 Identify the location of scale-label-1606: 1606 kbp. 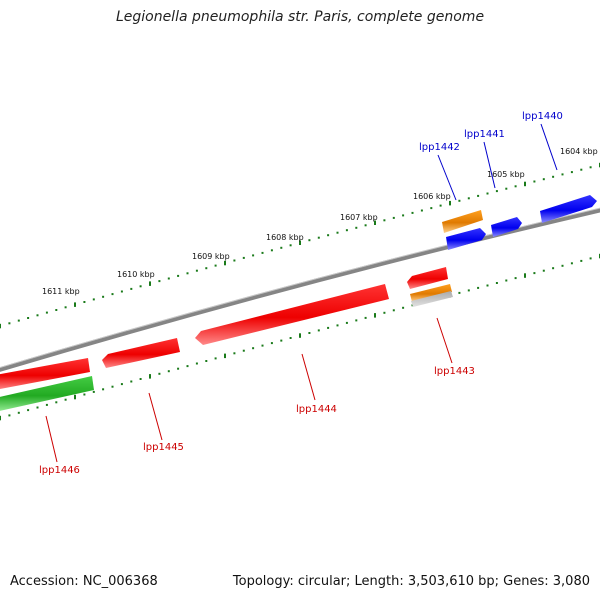
(432, 196).